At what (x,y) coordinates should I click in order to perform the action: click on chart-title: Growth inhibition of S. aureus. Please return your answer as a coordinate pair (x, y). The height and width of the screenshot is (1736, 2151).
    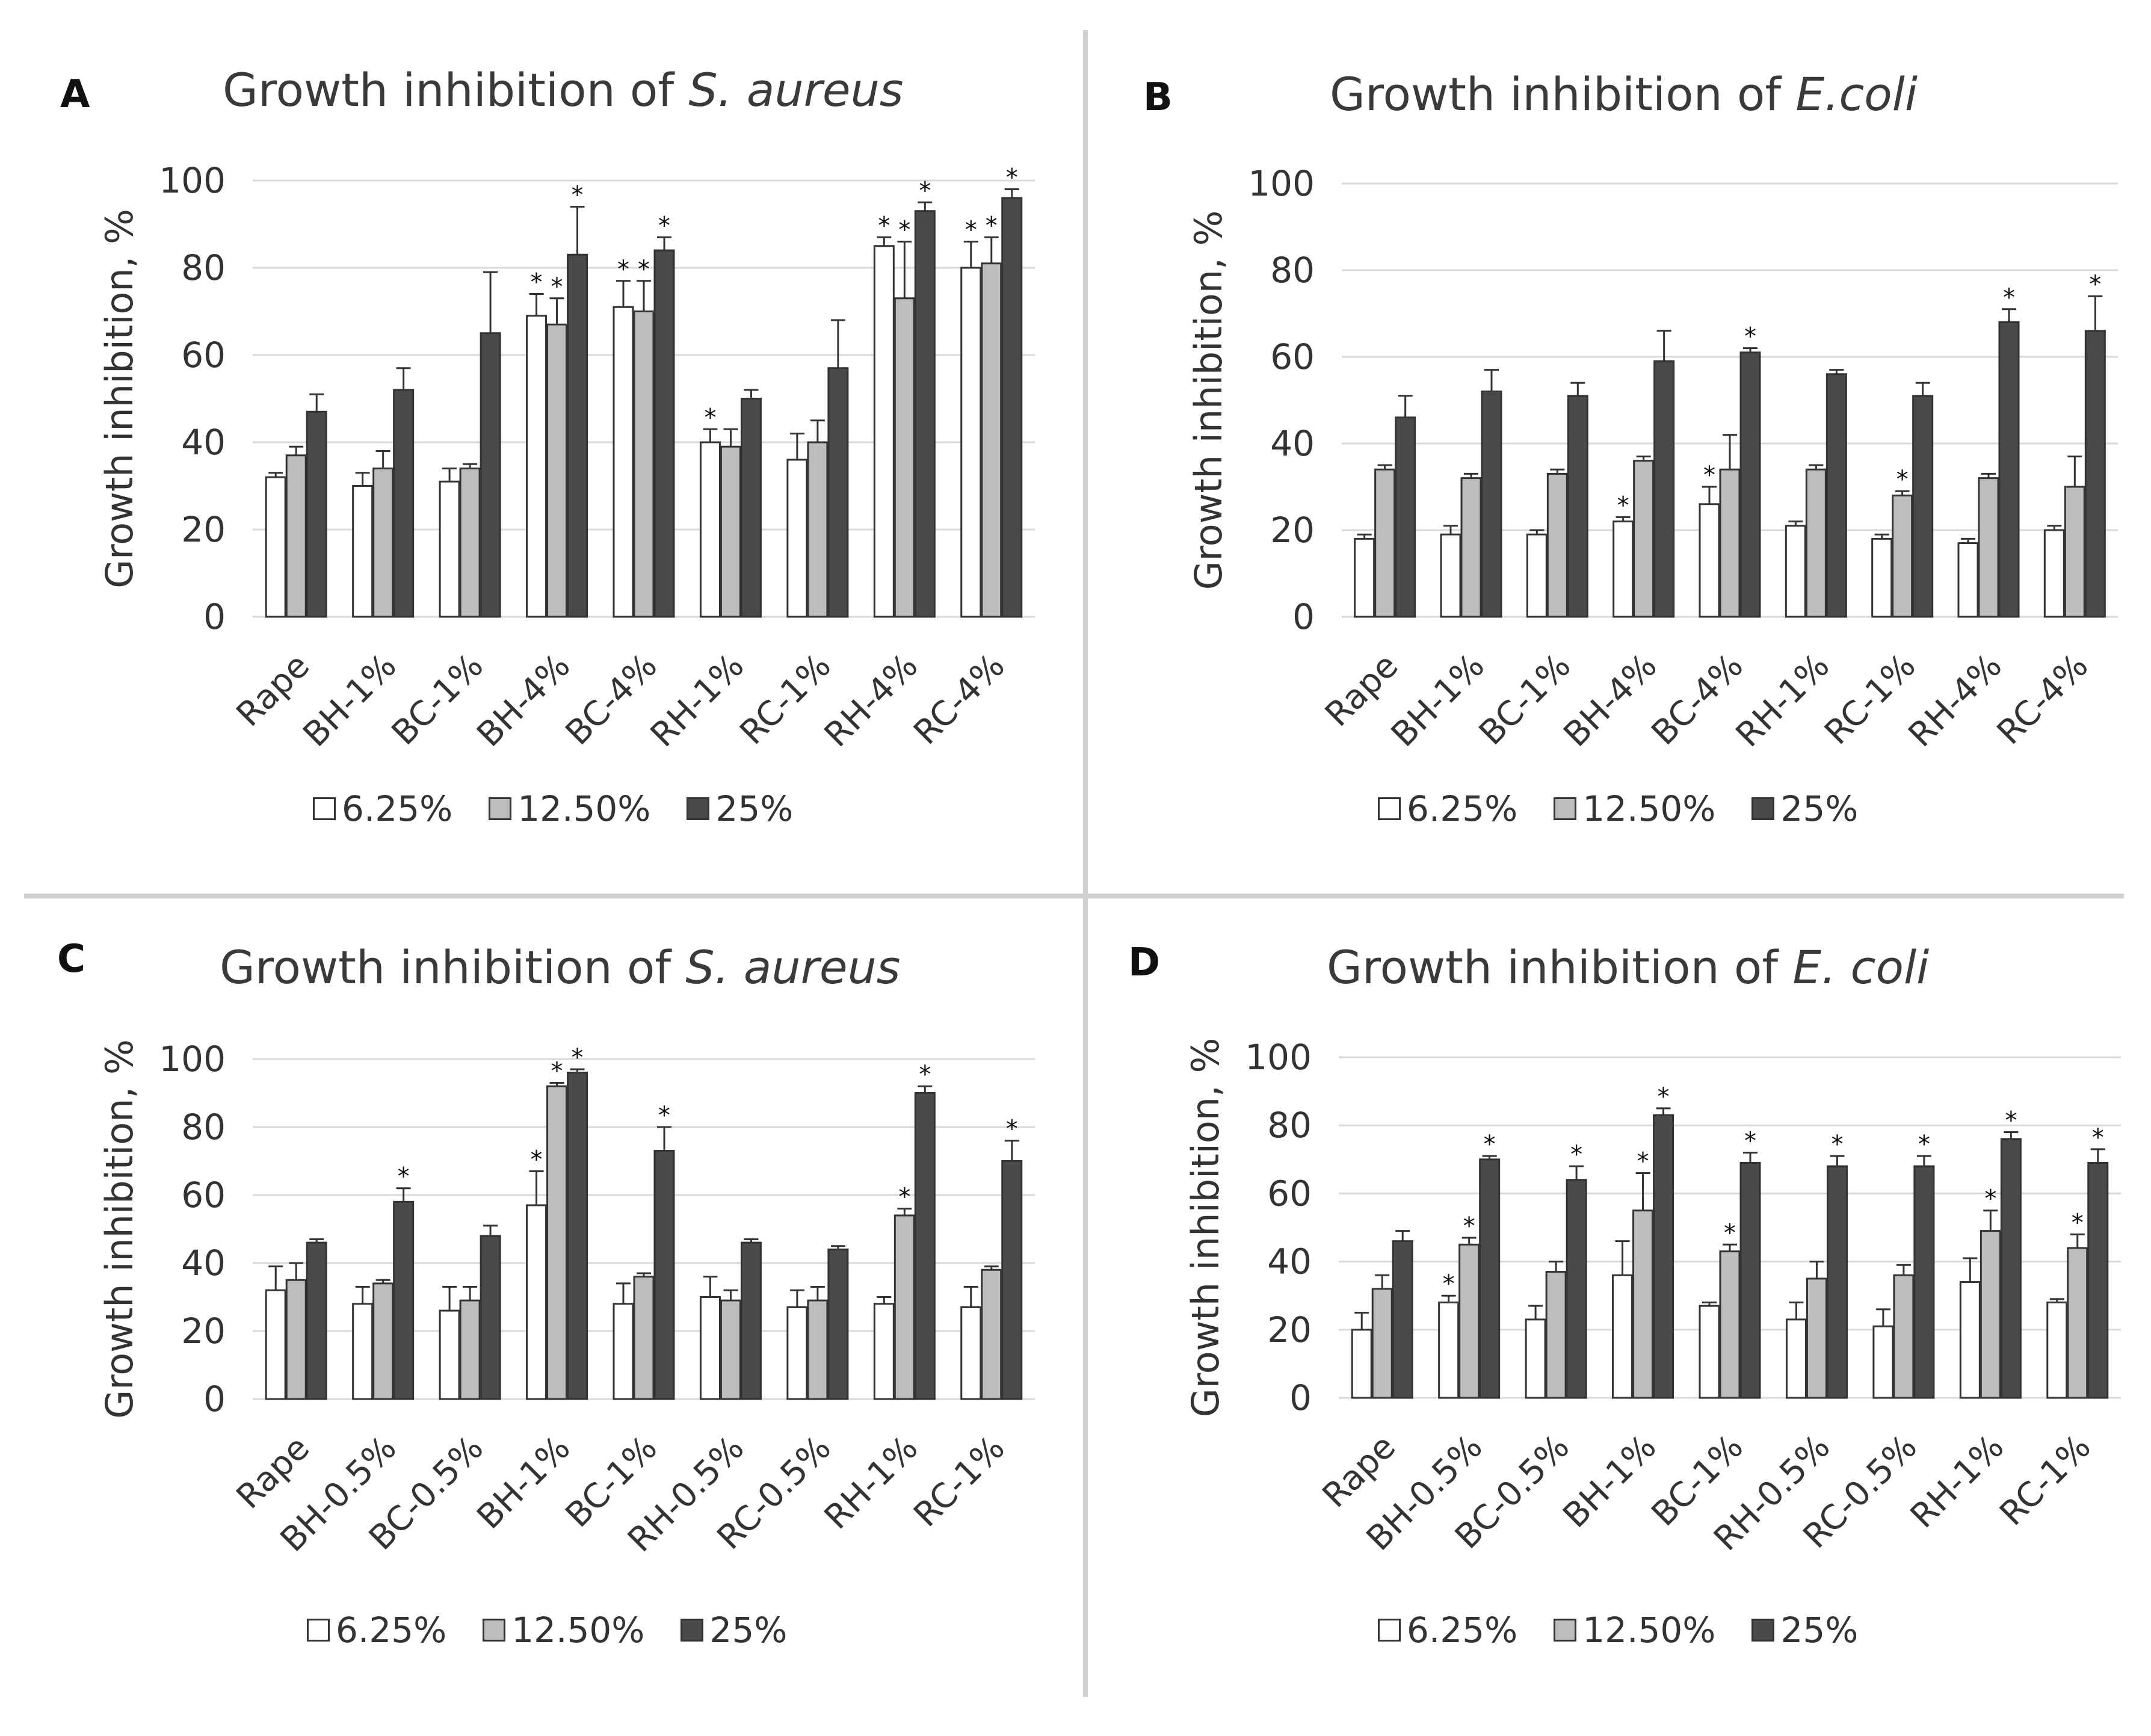
    Looking at the image, I should click on (563, 90).